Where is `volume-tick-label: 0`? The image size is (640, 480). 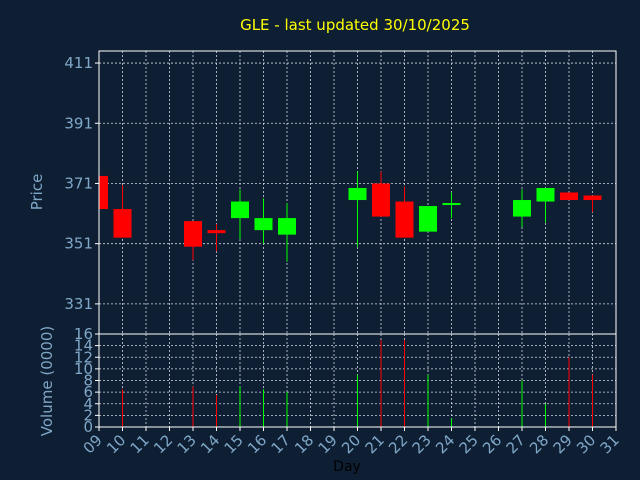 volume-tick-label: 0 is located at coordinates (88, 427).